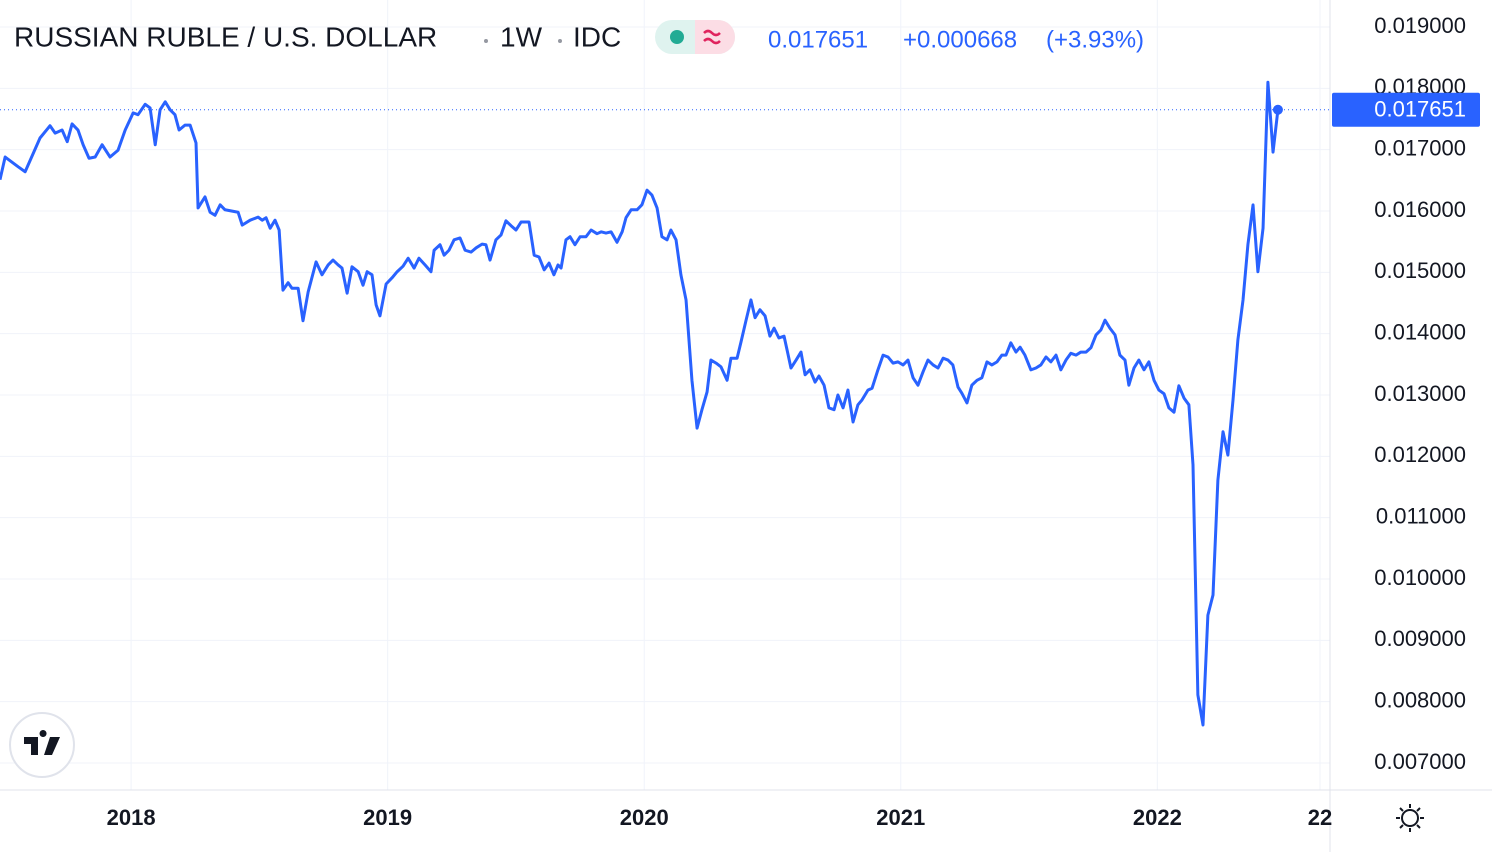  What do you see at coordinates (1420, 638) in the screenshot?
I see `y-tick-label: 0.009000` at bounding box center [1420, 638].